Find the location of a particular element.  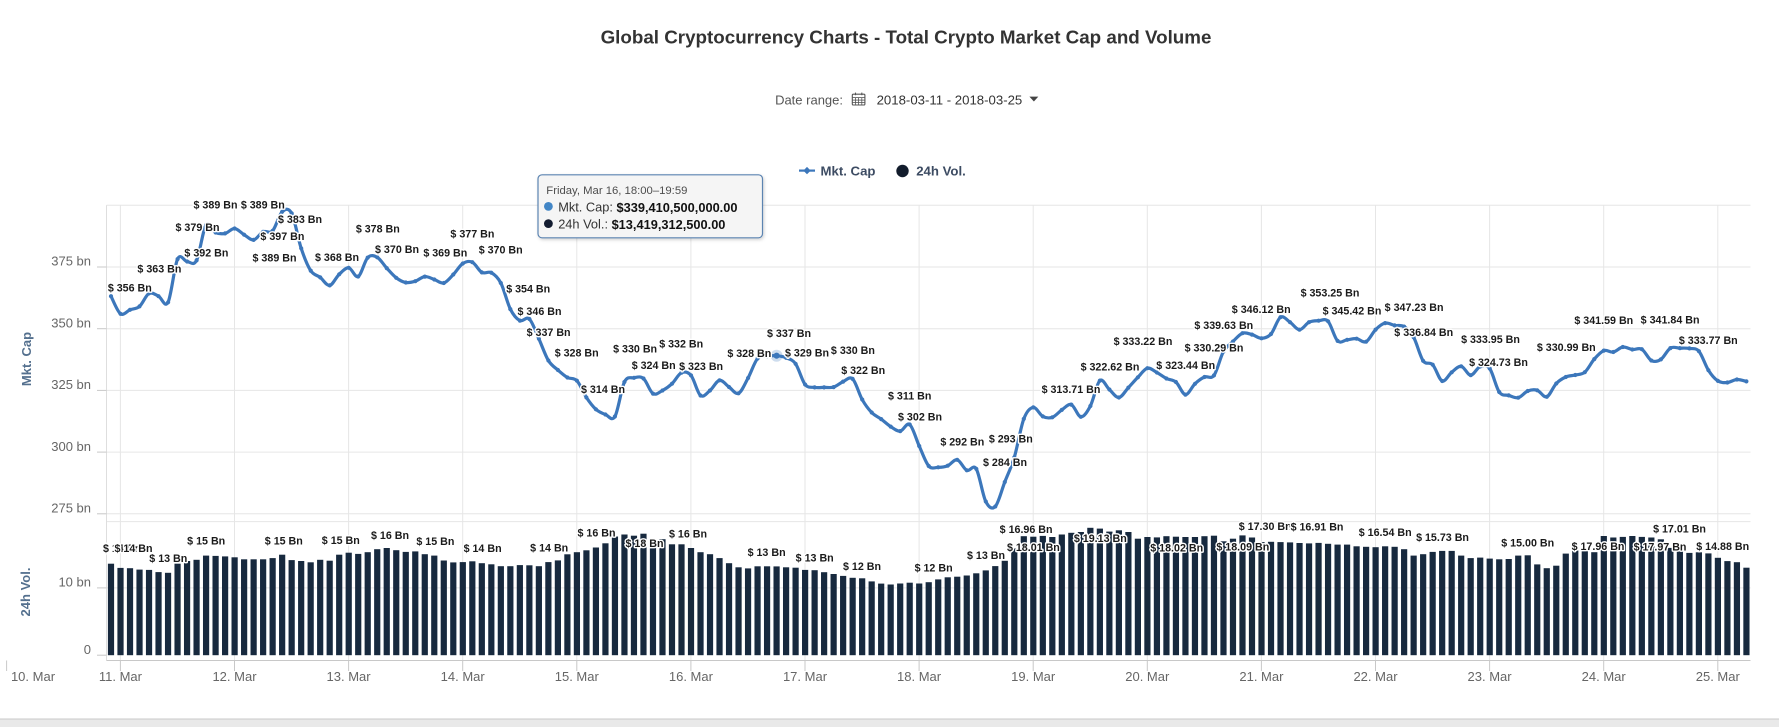

svg-text: 16. Mar is located at coordinates (691, 676).